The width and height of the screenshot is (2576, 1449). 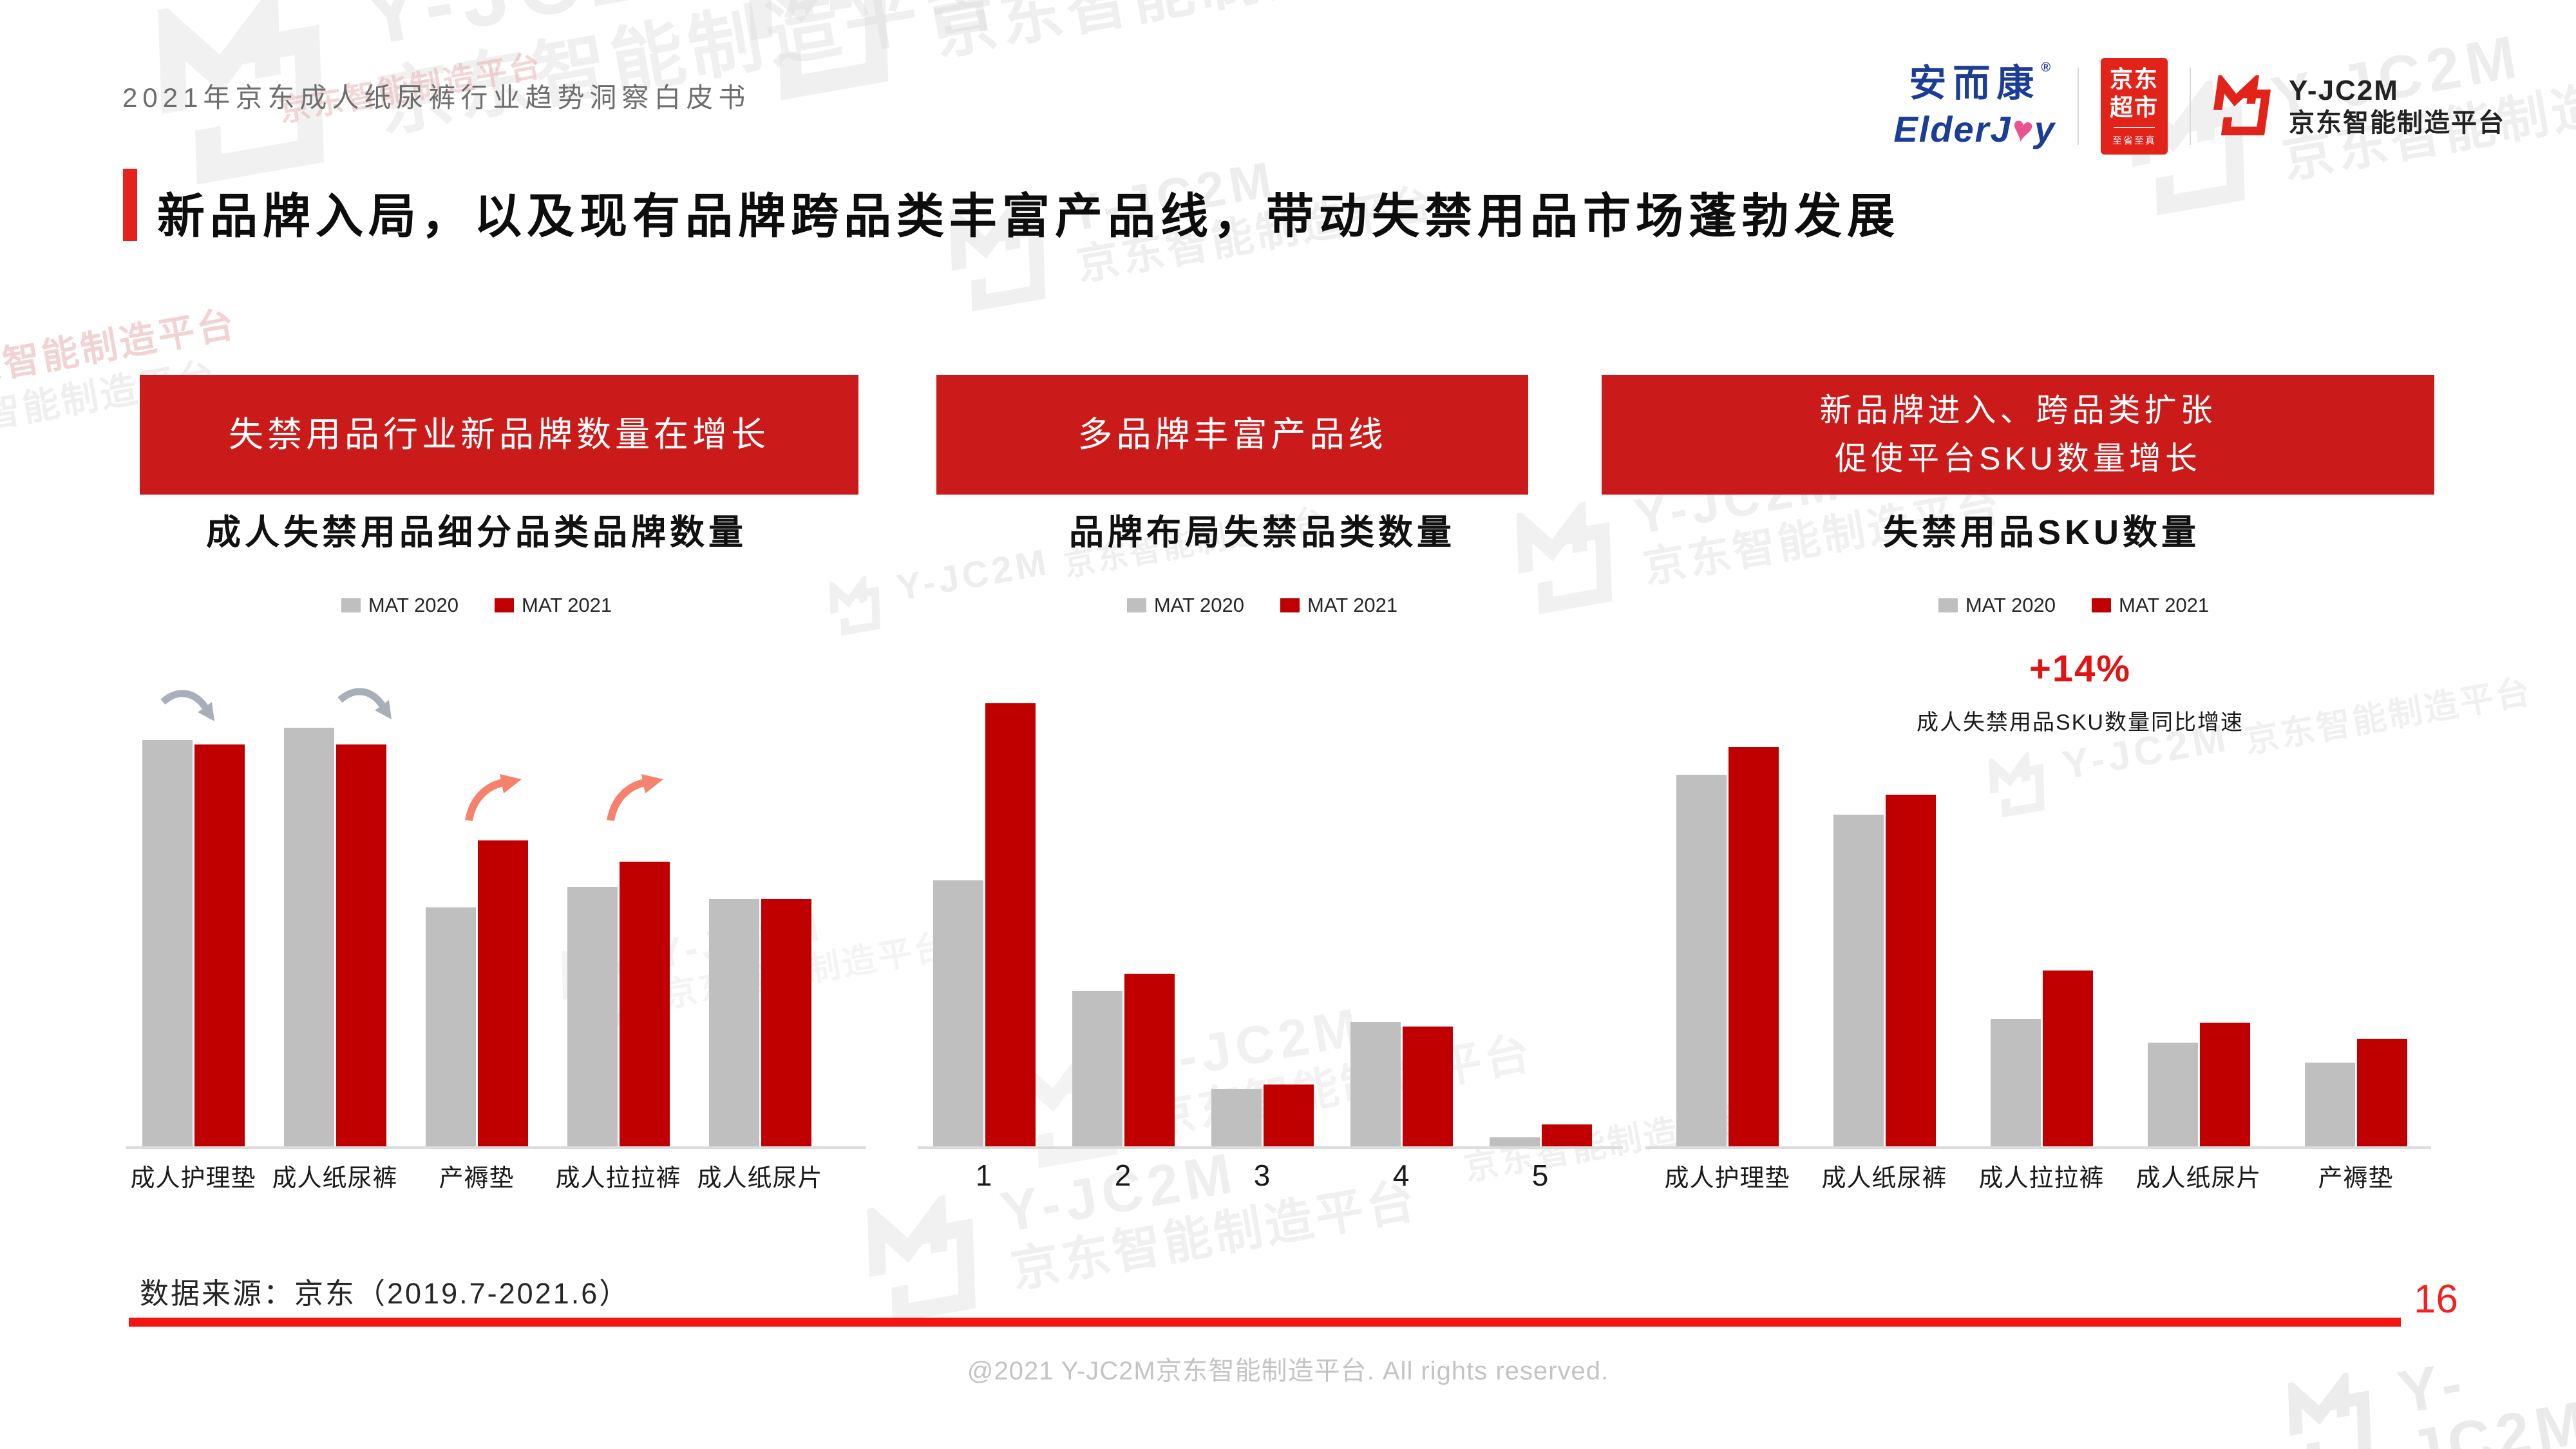 What do you see at coordinates (2074, 605) in the screenshot?
I see `chart3-legend: MAT 2020 MAT 2021` at bounding box center [2074, 605].